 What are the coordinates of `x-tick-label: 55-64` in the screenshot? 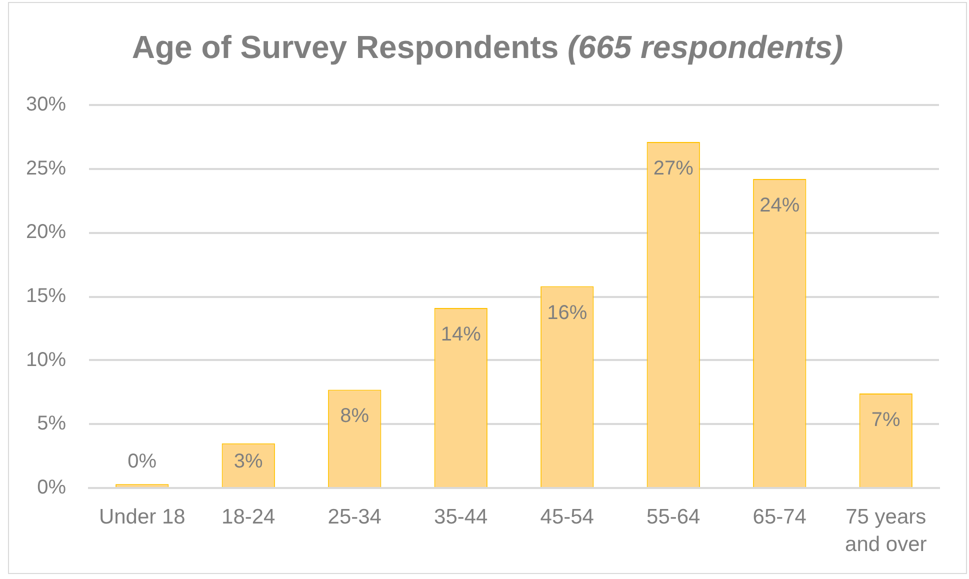 It's located at (673, 517).